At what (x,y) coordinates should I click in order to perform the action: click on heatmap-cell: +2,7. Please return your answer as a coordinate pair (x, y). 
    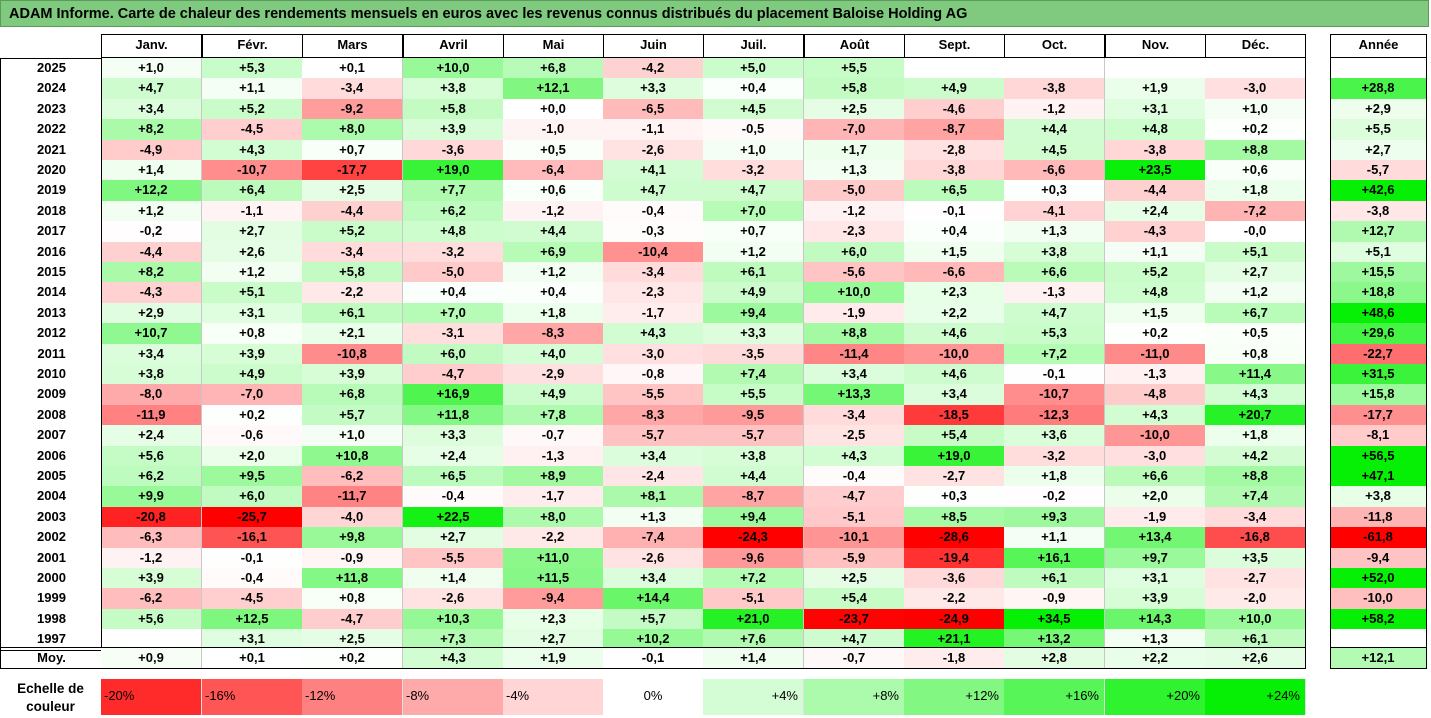
    Looking at the image, I should click on (252, 232).